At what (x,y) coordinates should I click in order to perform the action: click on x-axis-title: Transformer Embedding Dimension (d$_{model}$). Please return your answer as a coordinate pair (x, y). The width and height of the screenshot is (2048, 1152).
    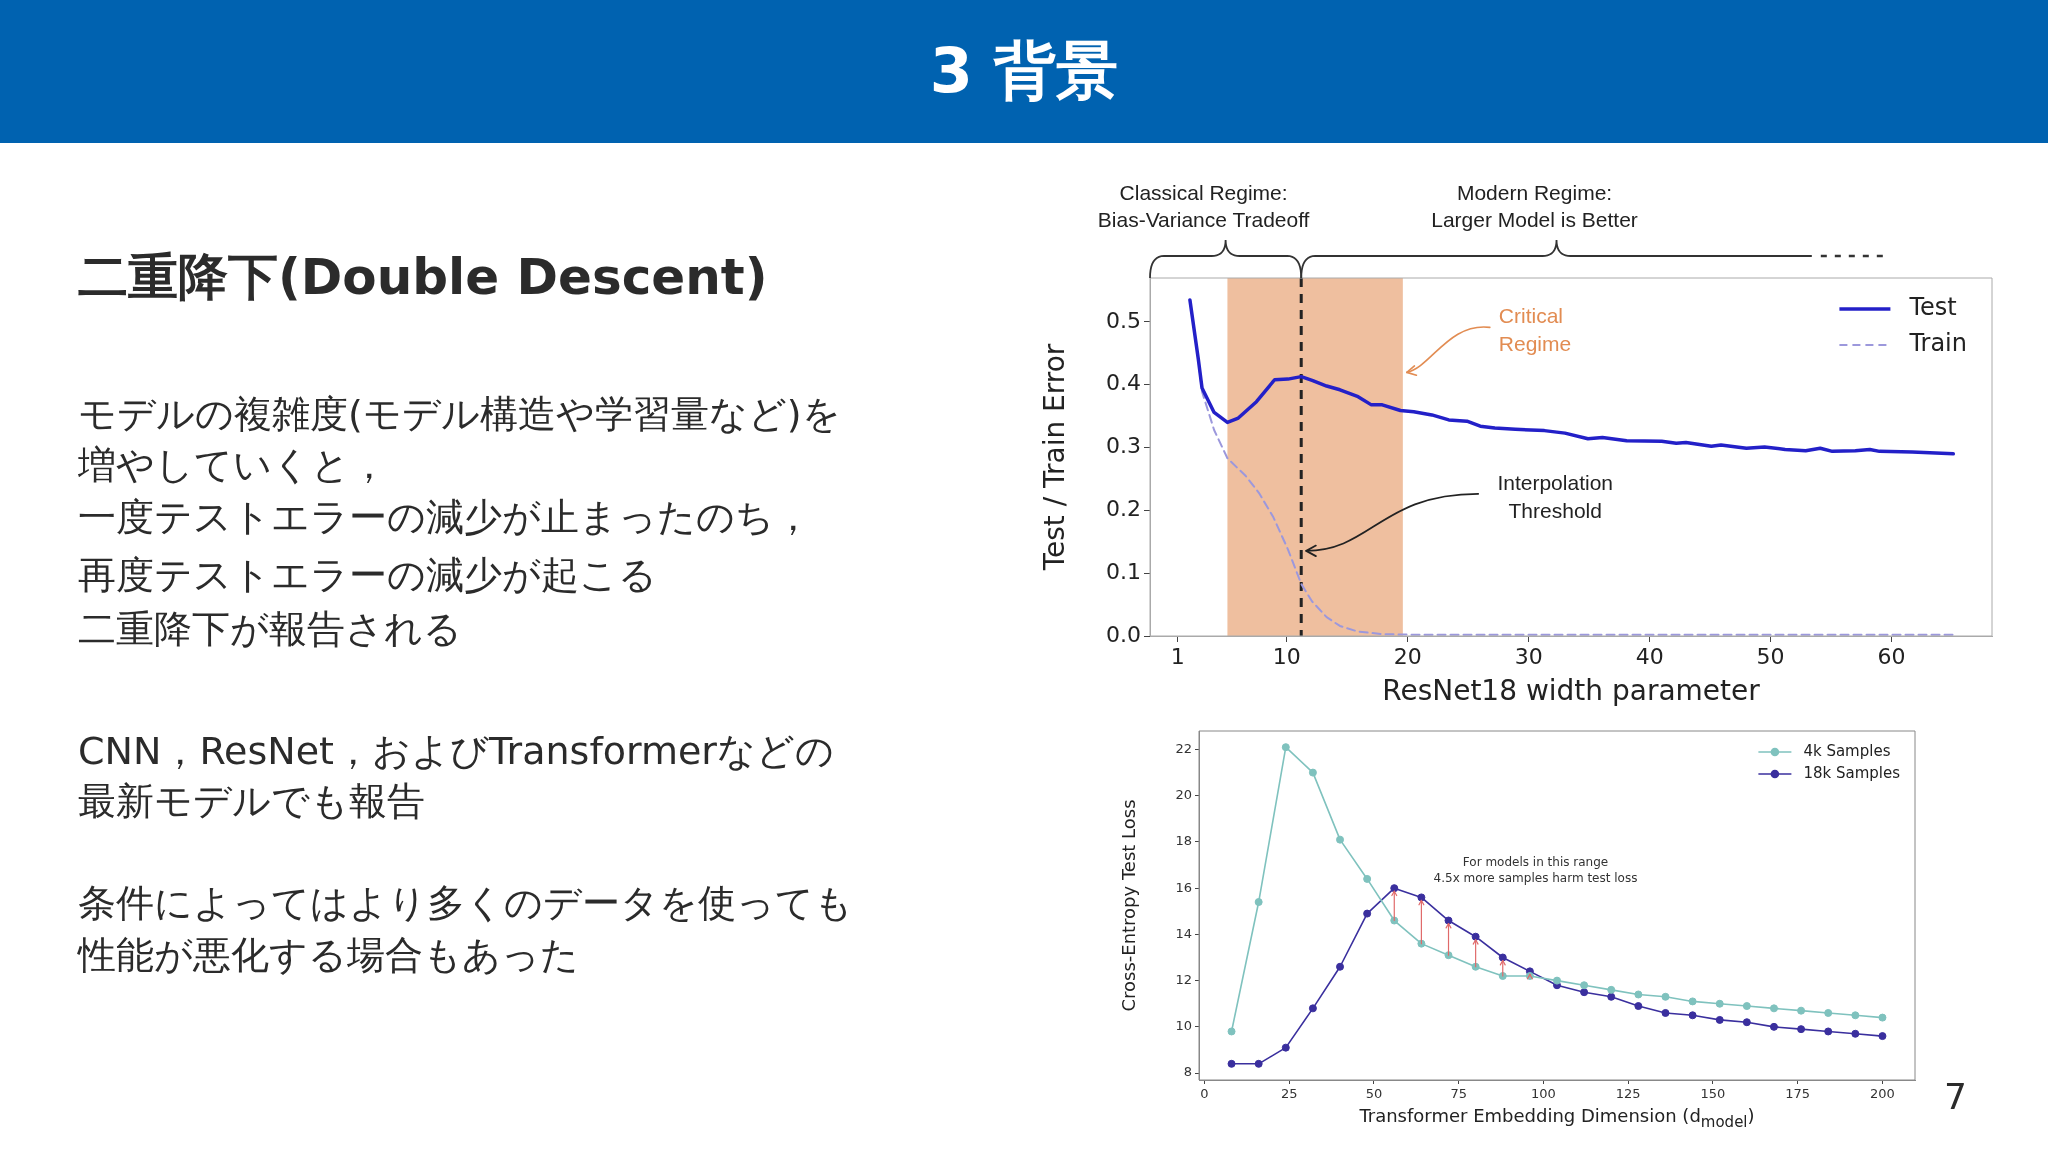
    Looking at the image, I should click on (1557, 1118).